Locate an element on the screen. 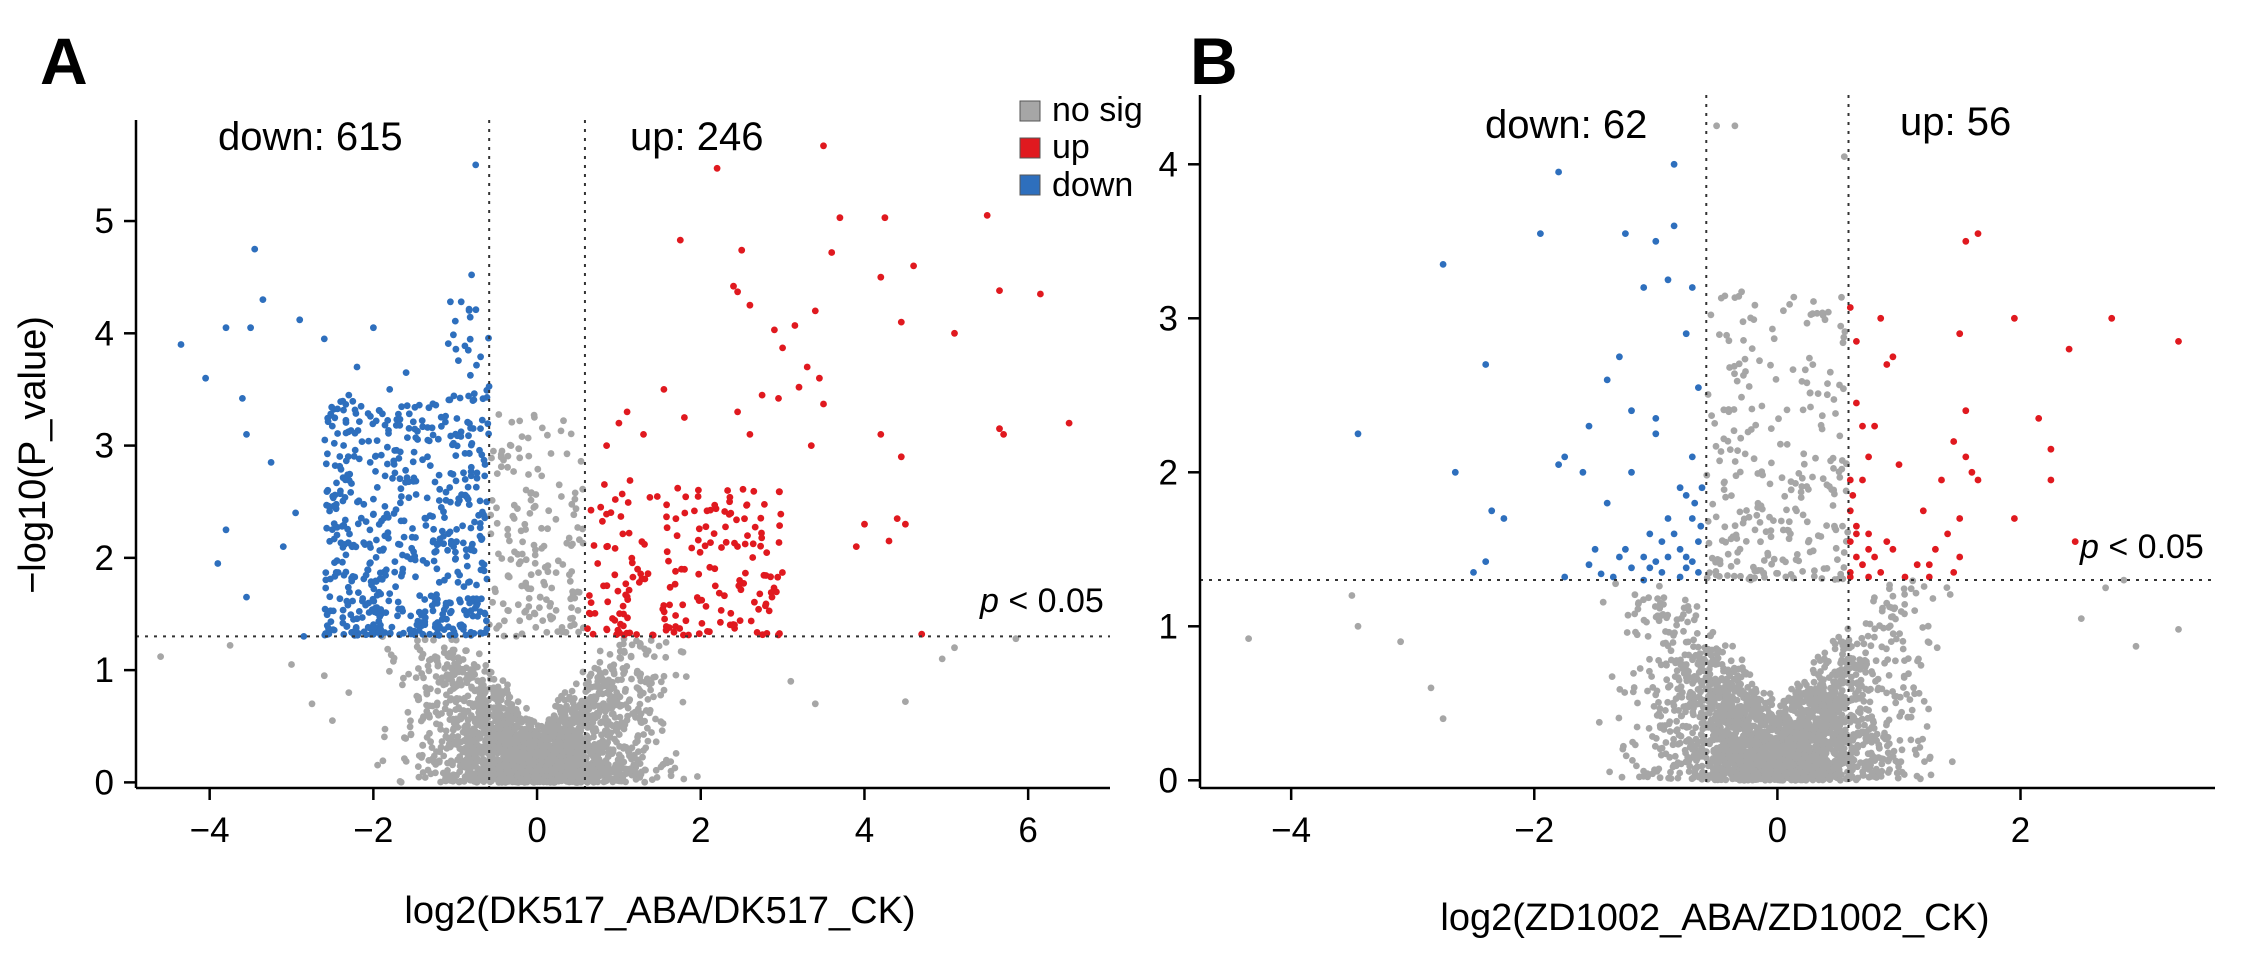 Image resolution: width=2251 pixels, height=968 pixels. panel-a-y-axis-title: −log10(P_value) is located at coordinates (33, 455).